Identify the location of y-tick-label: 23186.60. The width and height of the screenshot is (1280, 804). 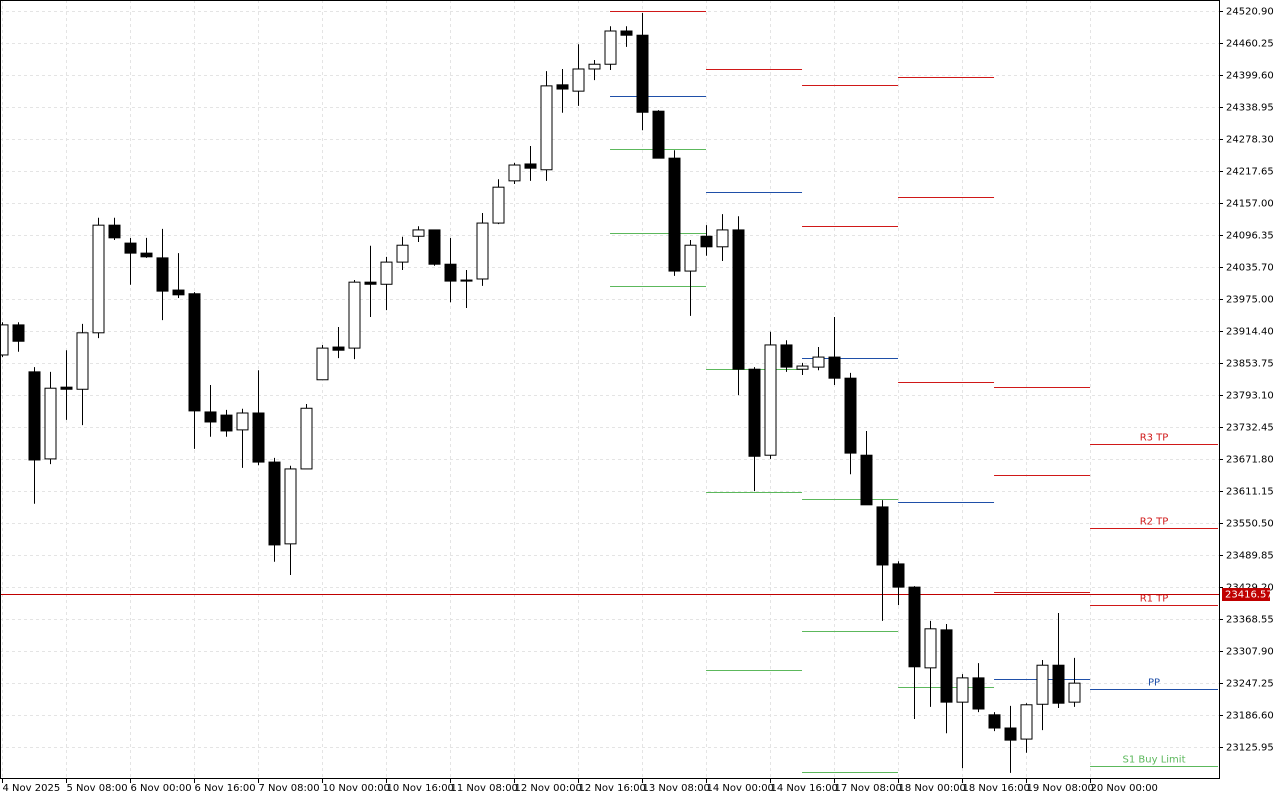
(1250, 716).